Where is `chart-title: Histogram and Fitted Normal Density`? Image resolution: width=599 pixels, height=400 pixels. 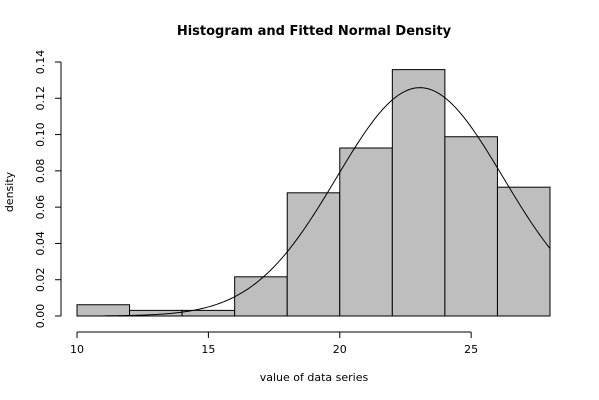 chart-title: Histogram and Fitted Normal Density is located at coordinates (314, 31).